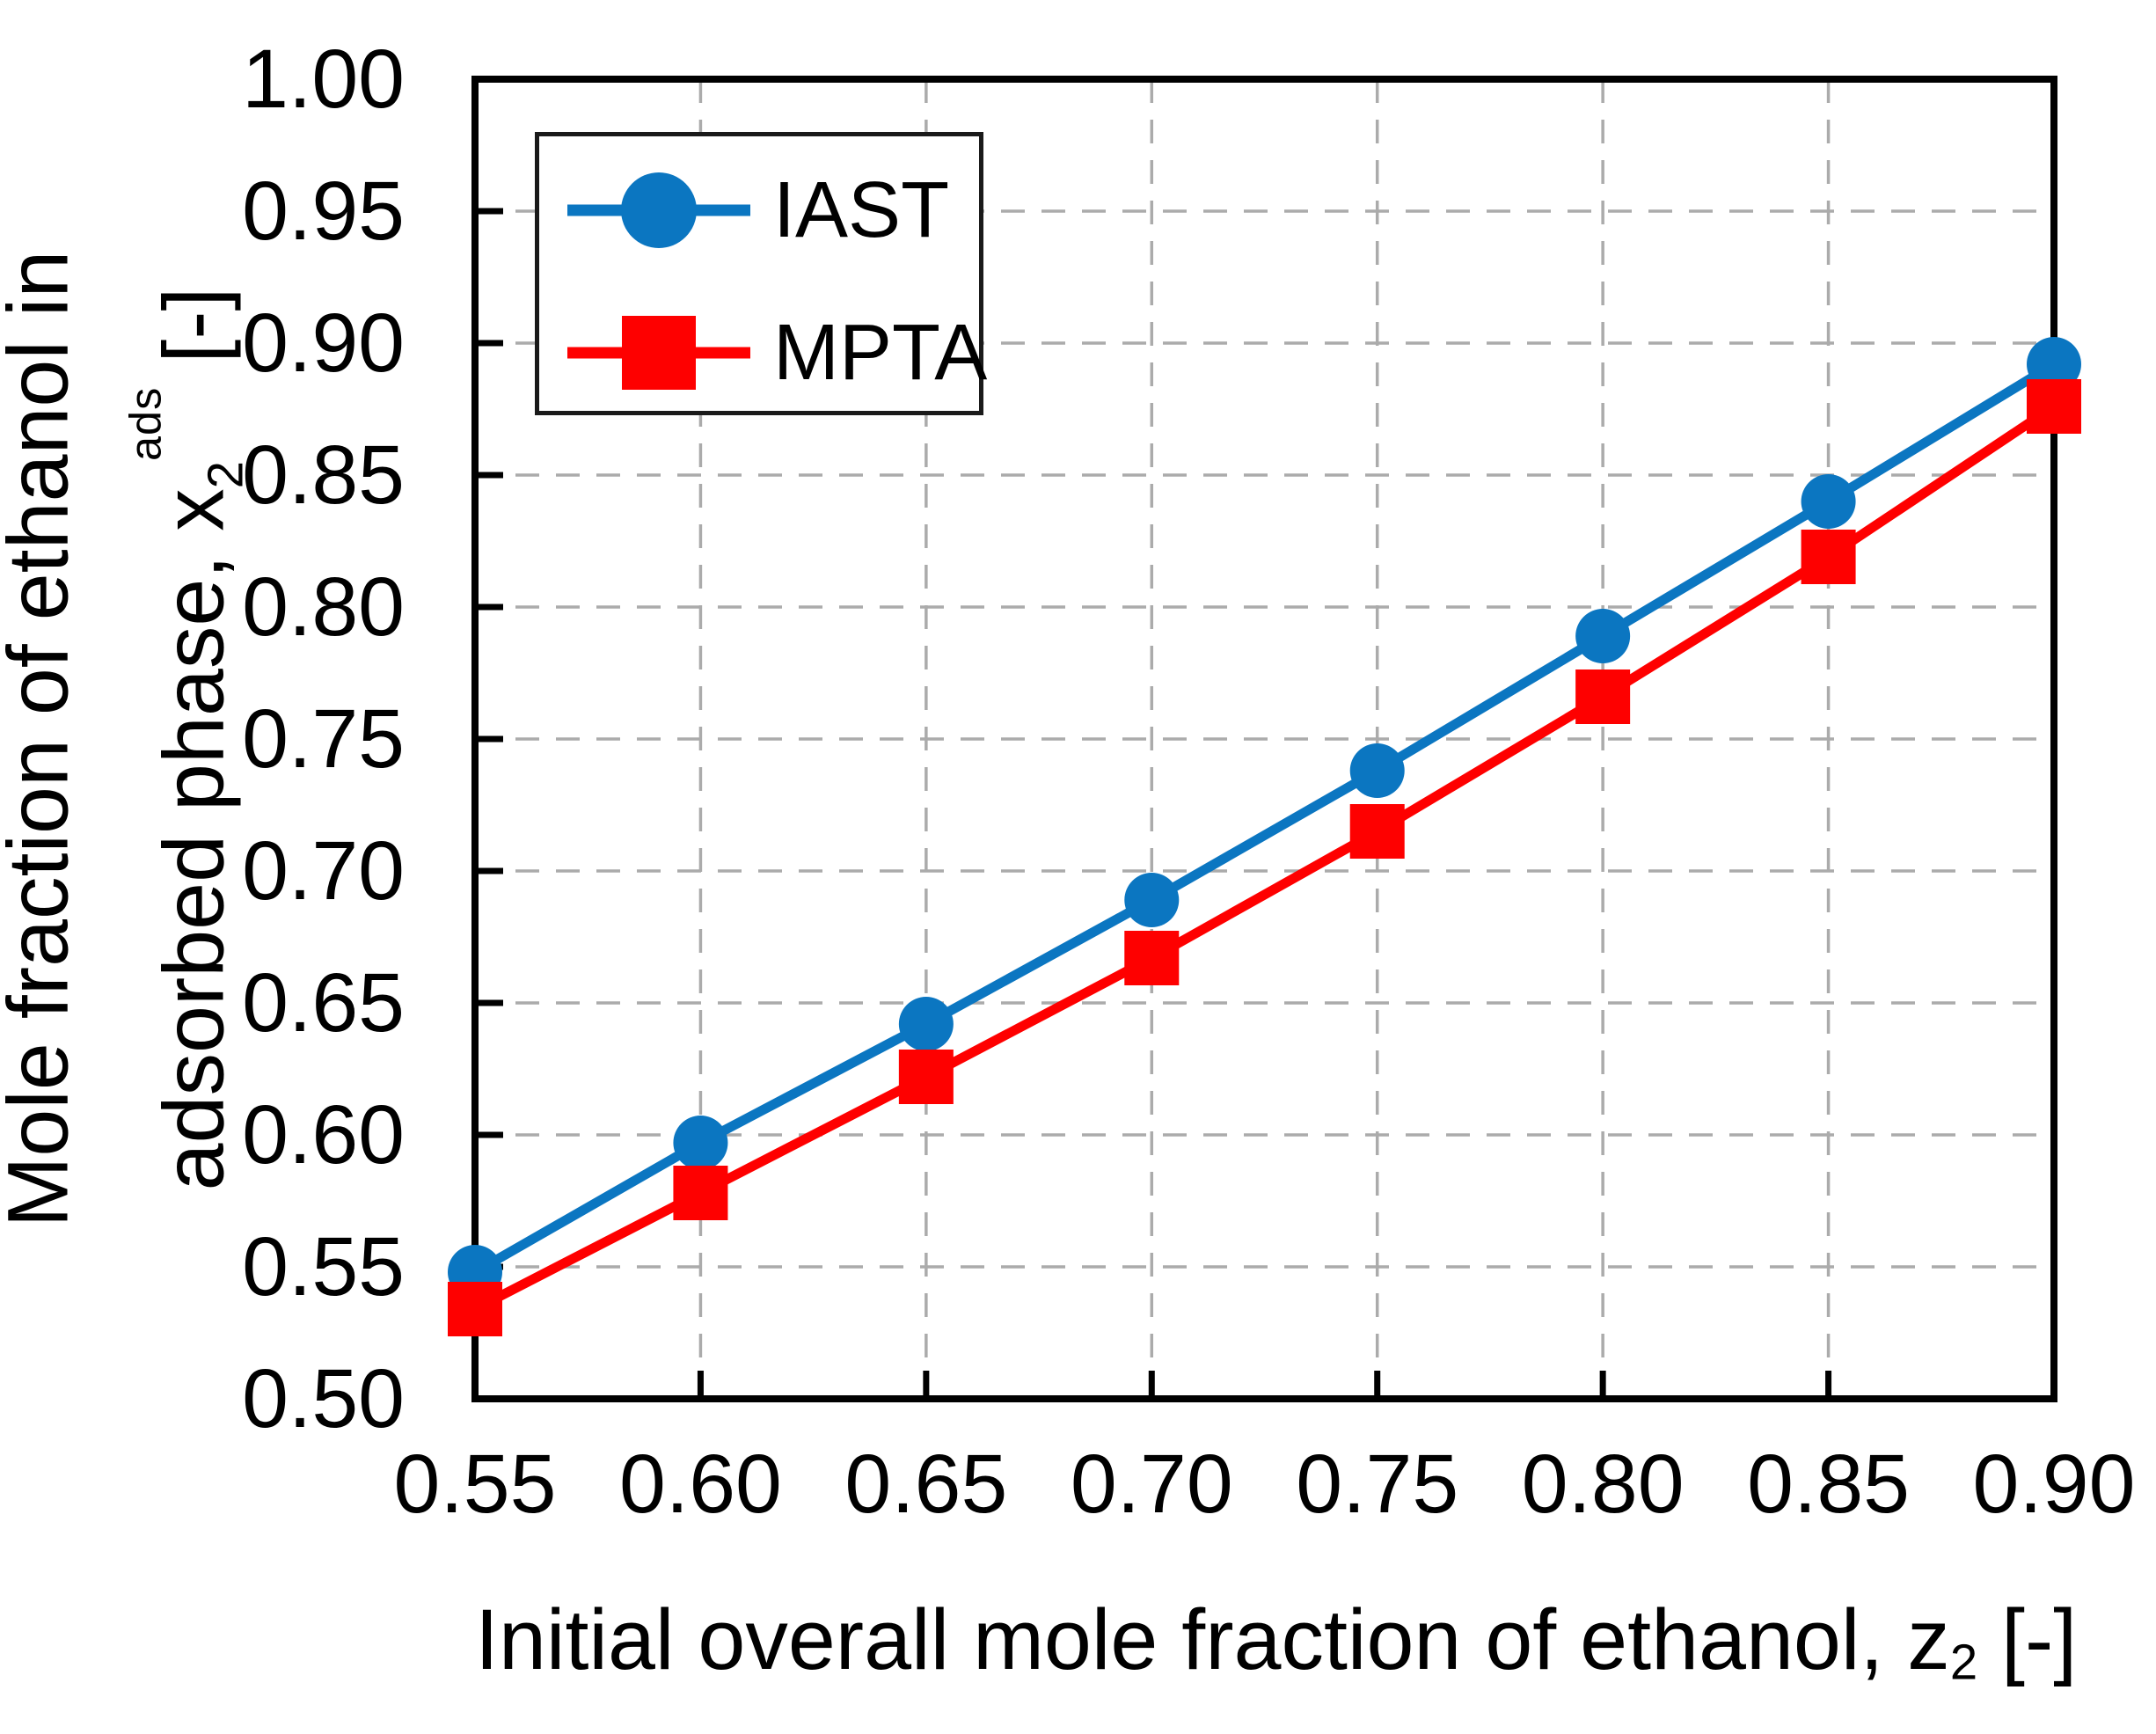 Image resolution: width=2156 pixels, height=1734 pixels. I want to click on x-axis-subscript: 2, so click(1963, 1662).